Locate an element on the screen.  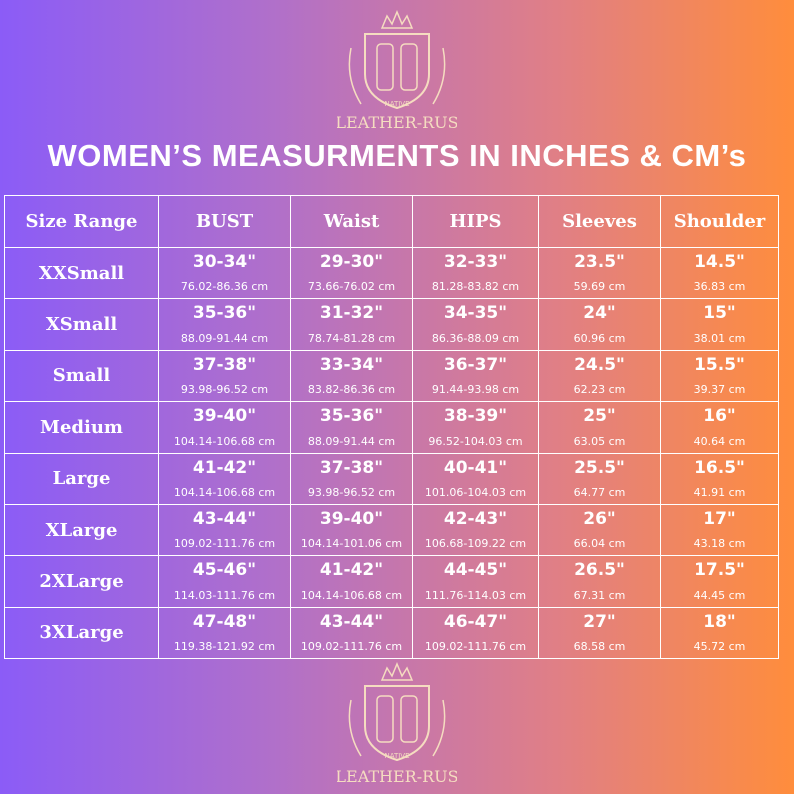
inch-value: 41-42" is located at coordinates (224, 467).